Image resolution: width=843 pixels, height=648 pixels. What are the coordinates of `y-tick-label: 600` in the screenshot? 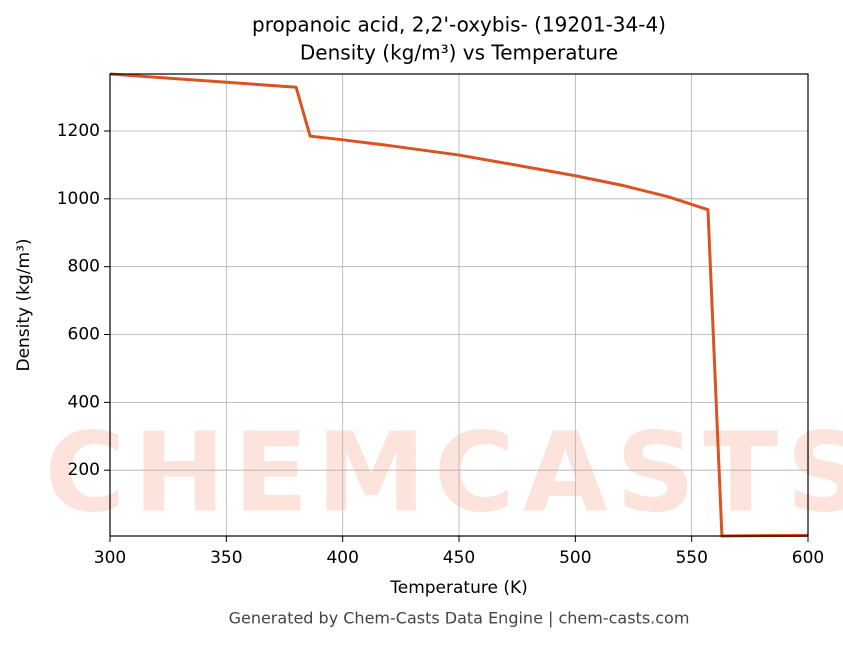 It's located at (84, 335).